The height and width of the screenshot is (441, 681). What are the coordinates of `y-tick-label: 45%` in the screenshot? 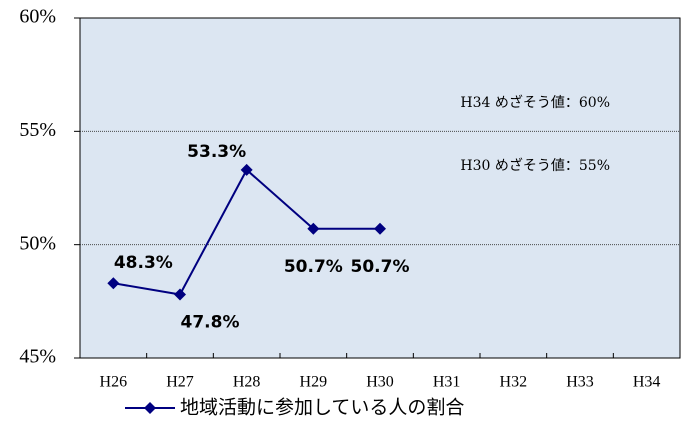 It's located at (37, 357).